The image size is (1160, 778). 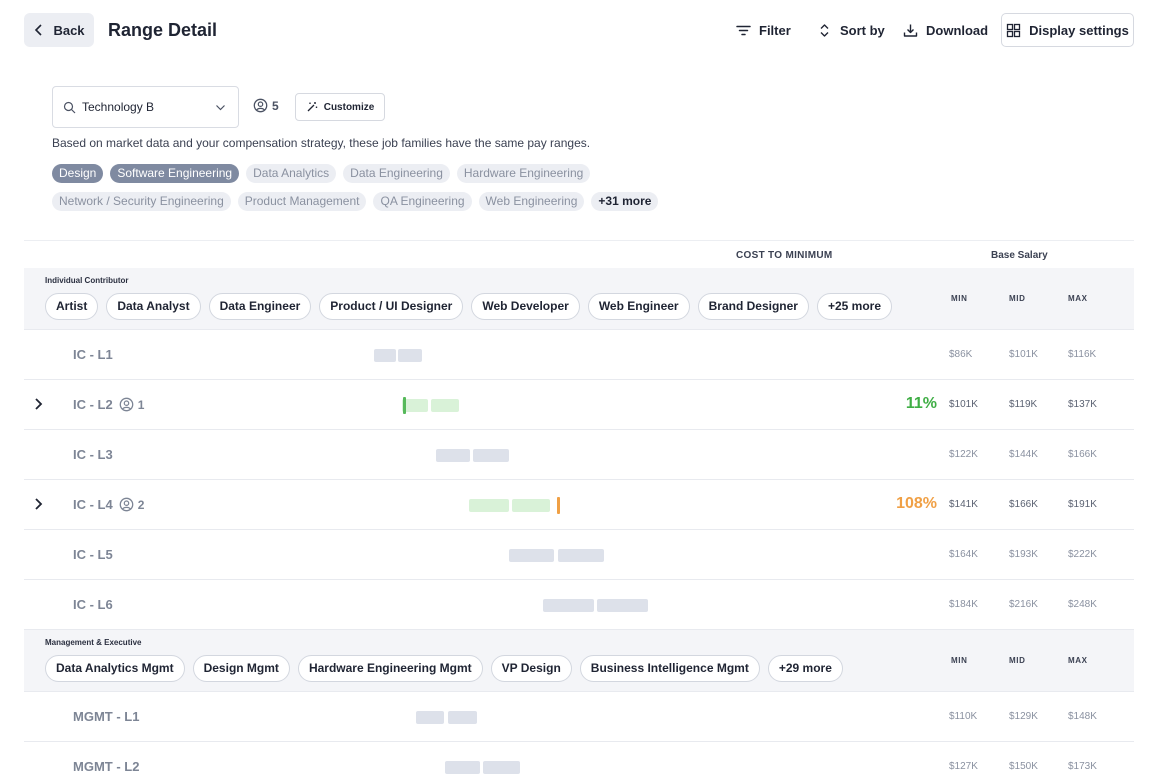 What do you see at coordinates (1082, 504) in the screenshot?
I see `salary-max: $191K` at bounding box center [1082, 504].